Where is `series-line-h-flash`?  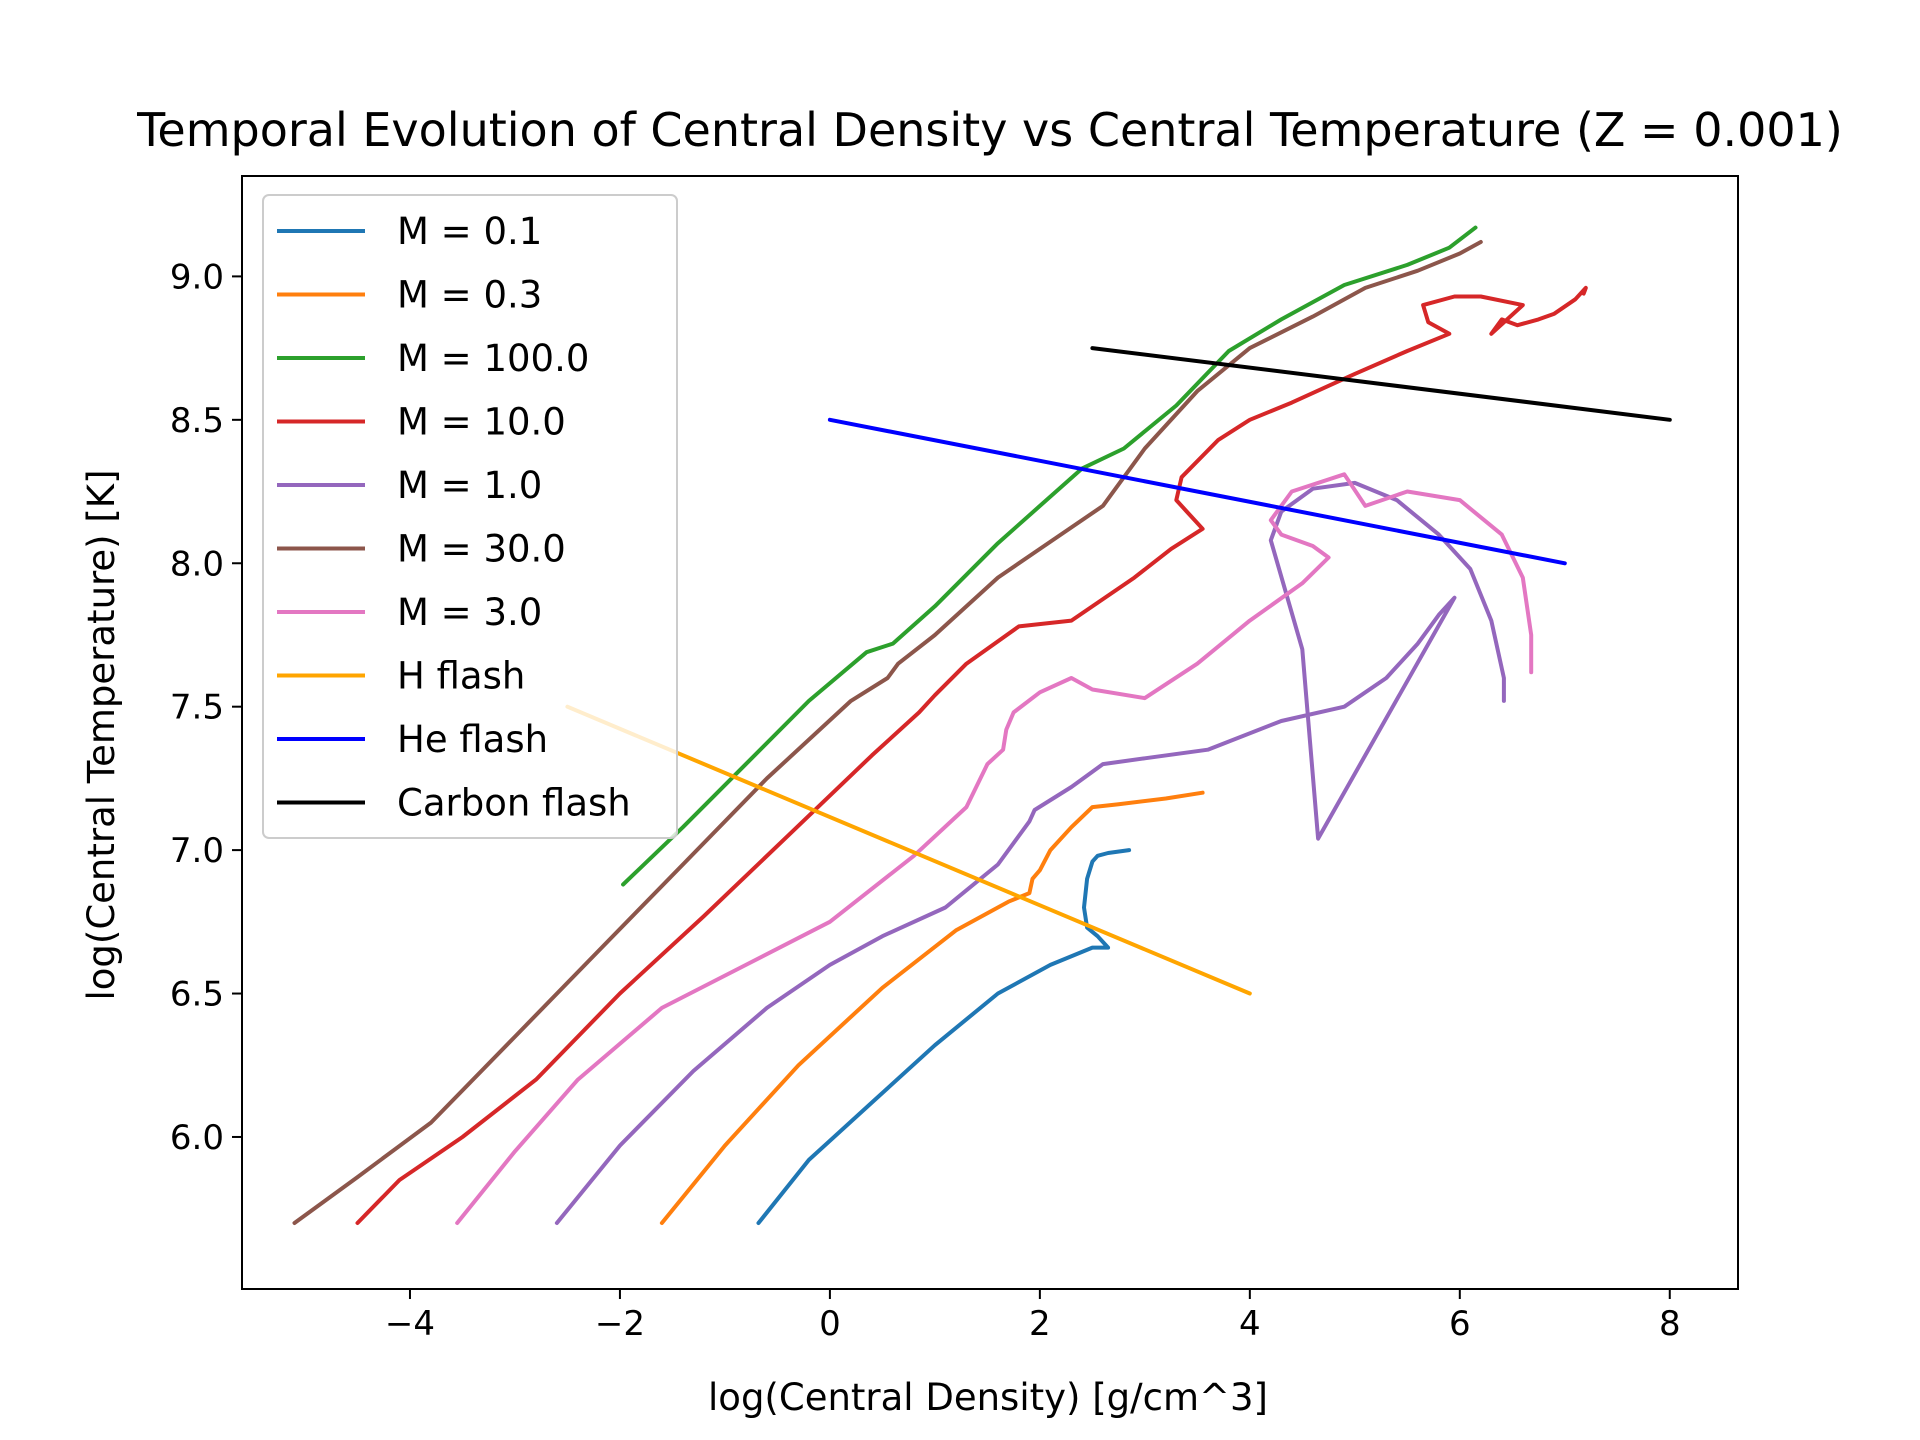
series-line-h-flash is located at coordinates (908, 850).